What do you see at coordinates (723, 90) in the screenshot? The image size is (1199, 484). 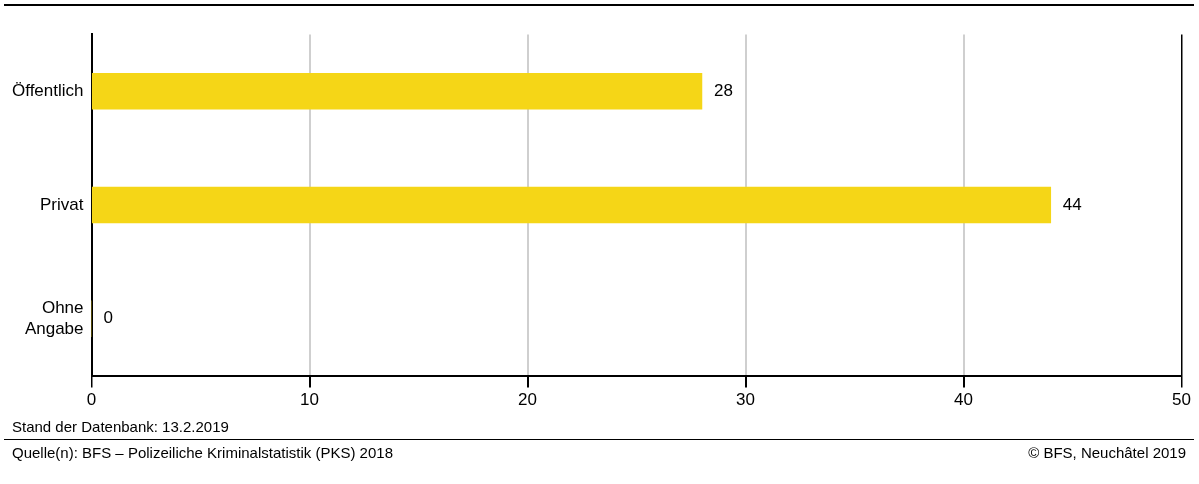 I see `data-label: 28` at bounding box center [723, 90].